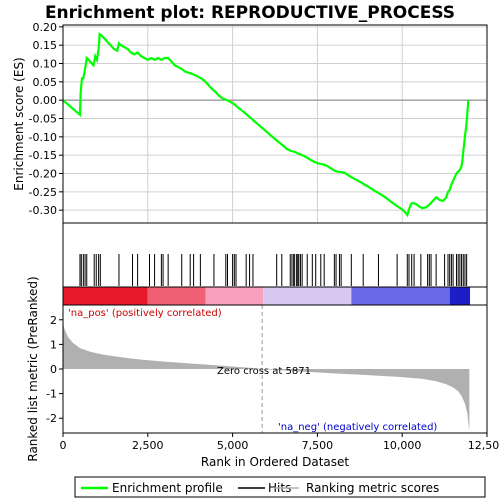  I want to click on es-tick-label: 0.20, so click(45, 27).